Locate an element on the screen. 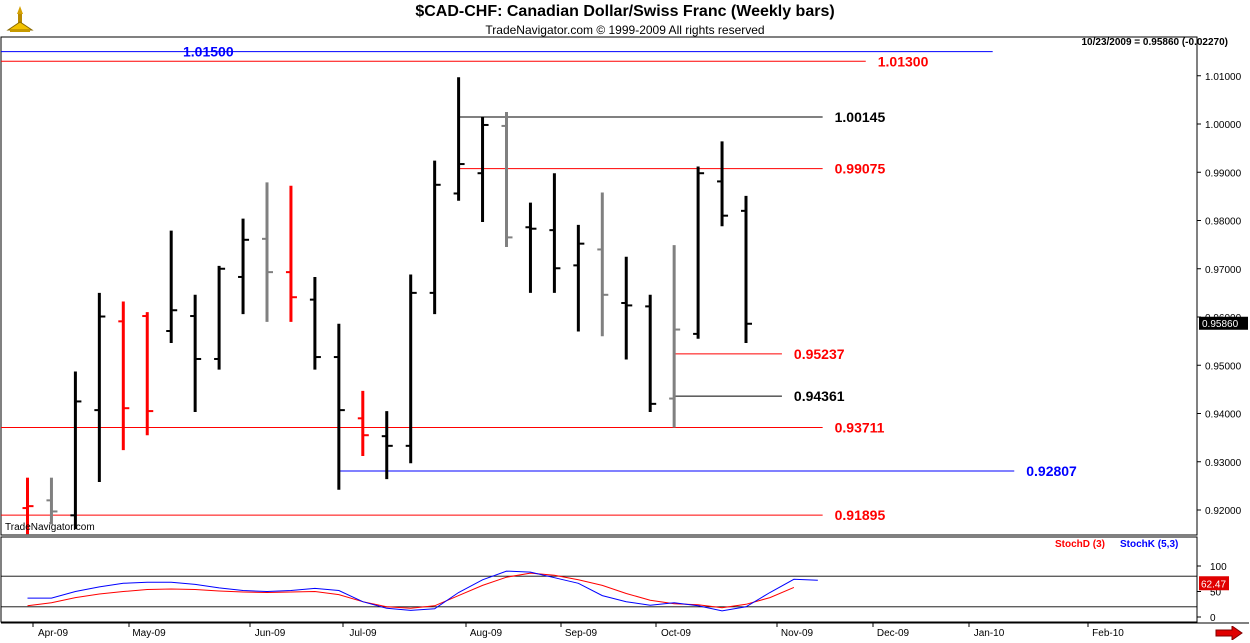  watermark: TradeNavigator.com is located at coordinates (50, 527).